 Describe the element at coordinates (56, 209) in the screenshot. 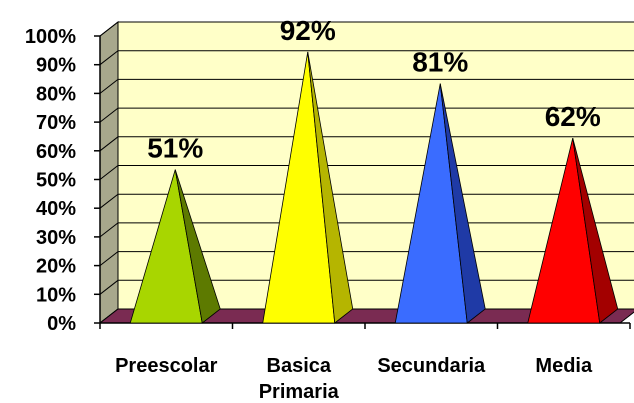

I see `y-tick-label: 40%` at that location.